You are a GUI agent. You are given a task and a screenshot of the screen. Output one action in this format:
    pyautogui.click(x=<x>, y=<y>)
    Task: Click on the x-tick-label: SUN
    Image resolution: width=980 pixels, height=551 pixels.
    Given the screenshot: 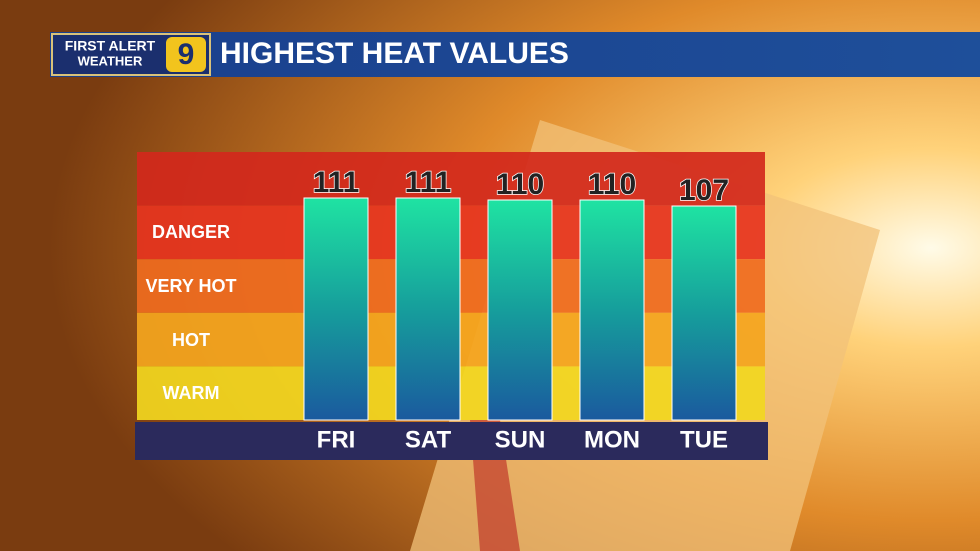 What is the action you would take?
    pyautogui.click(x=520, y=439)
    